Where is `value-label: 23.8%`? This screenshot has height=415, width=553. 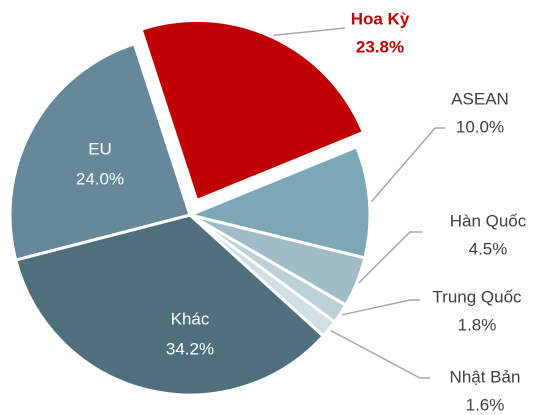 value-label: 23.8% is located at coordinates (380, 46).